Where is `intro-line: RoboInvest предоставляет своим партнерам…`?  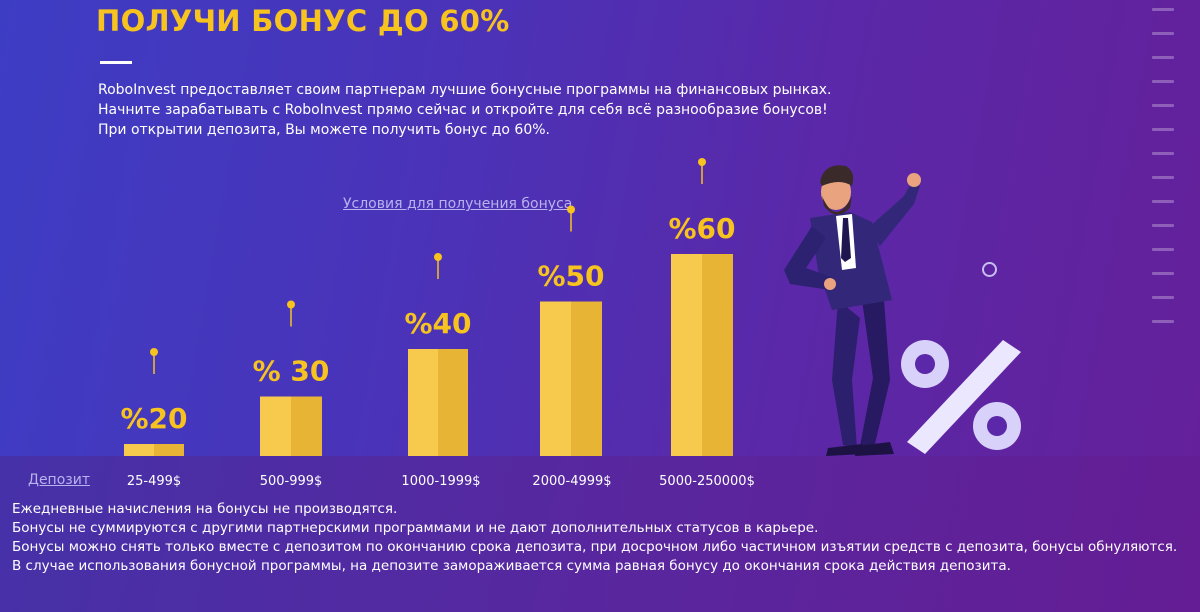 intro-line: RoboInvest предоставляет своим партнерам… is located at coordinates (465, 90).